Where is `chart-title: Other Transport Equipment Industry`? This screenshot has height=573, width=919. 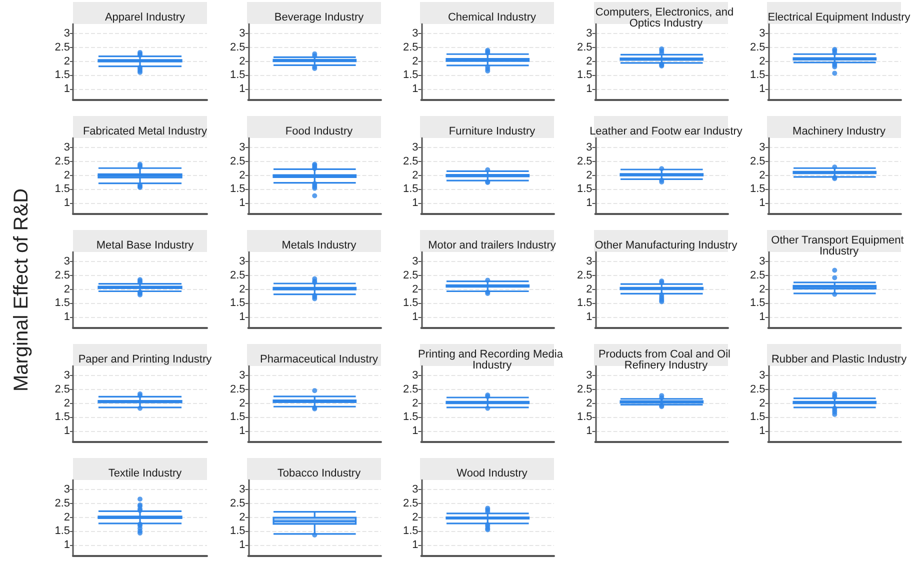 chart-title: Other Transport Equipment Industry is located at coordinates (839, 246).